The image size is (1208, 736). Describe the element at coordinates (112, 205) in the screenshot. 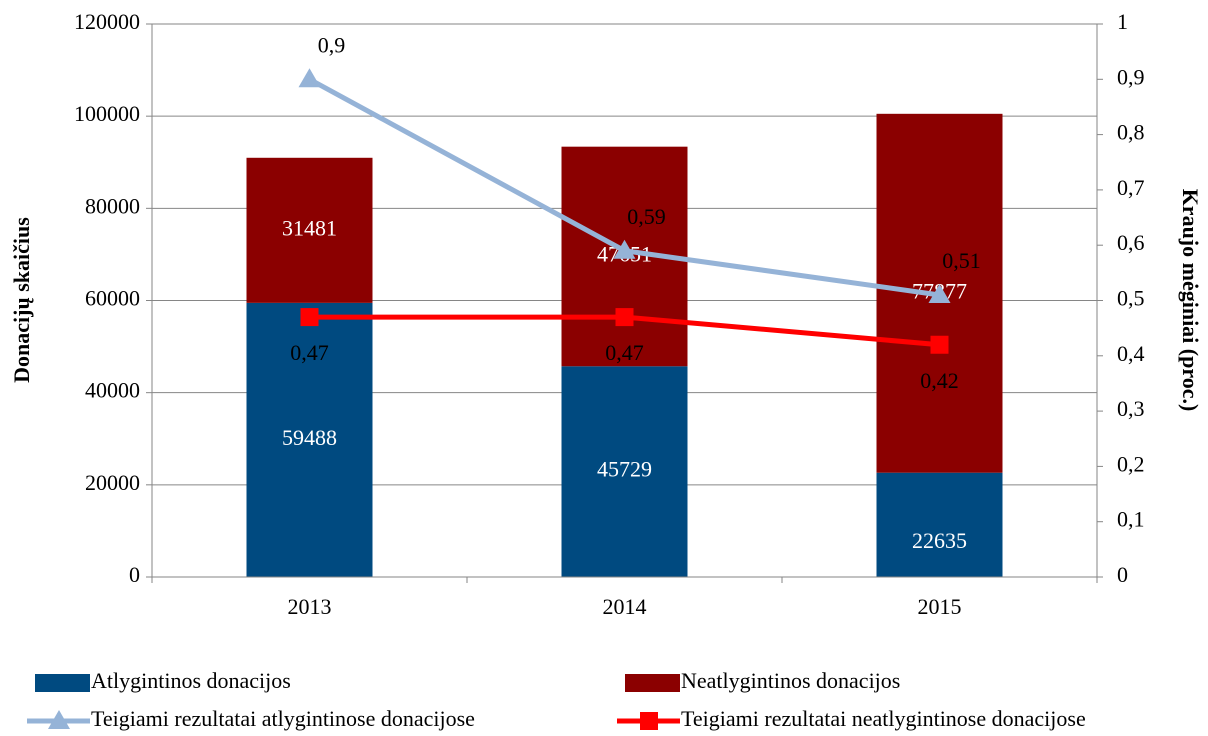

I see `y-tick-label: 80000` at that location.